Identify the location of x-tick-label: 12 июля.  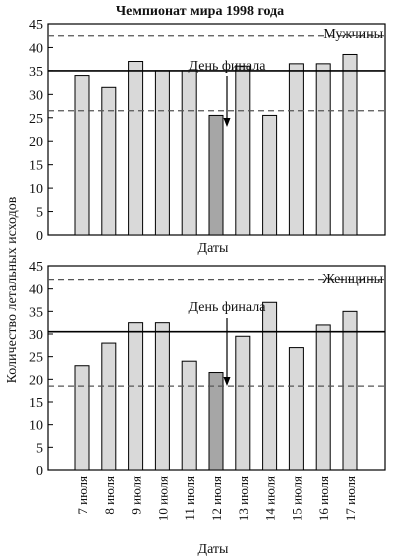
(216, 498).